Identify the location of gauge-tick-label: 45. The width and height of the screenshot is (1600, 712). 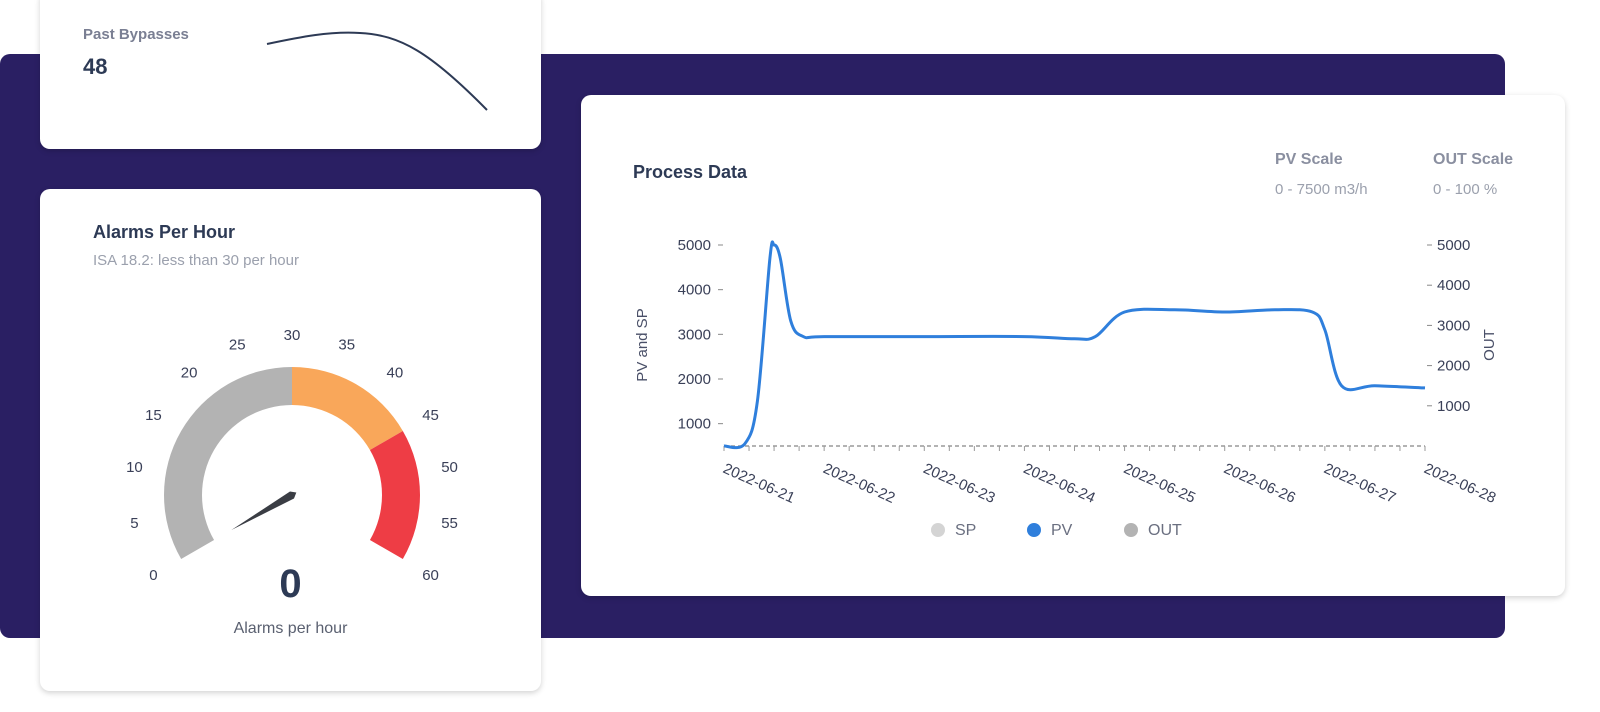
(430, 415).